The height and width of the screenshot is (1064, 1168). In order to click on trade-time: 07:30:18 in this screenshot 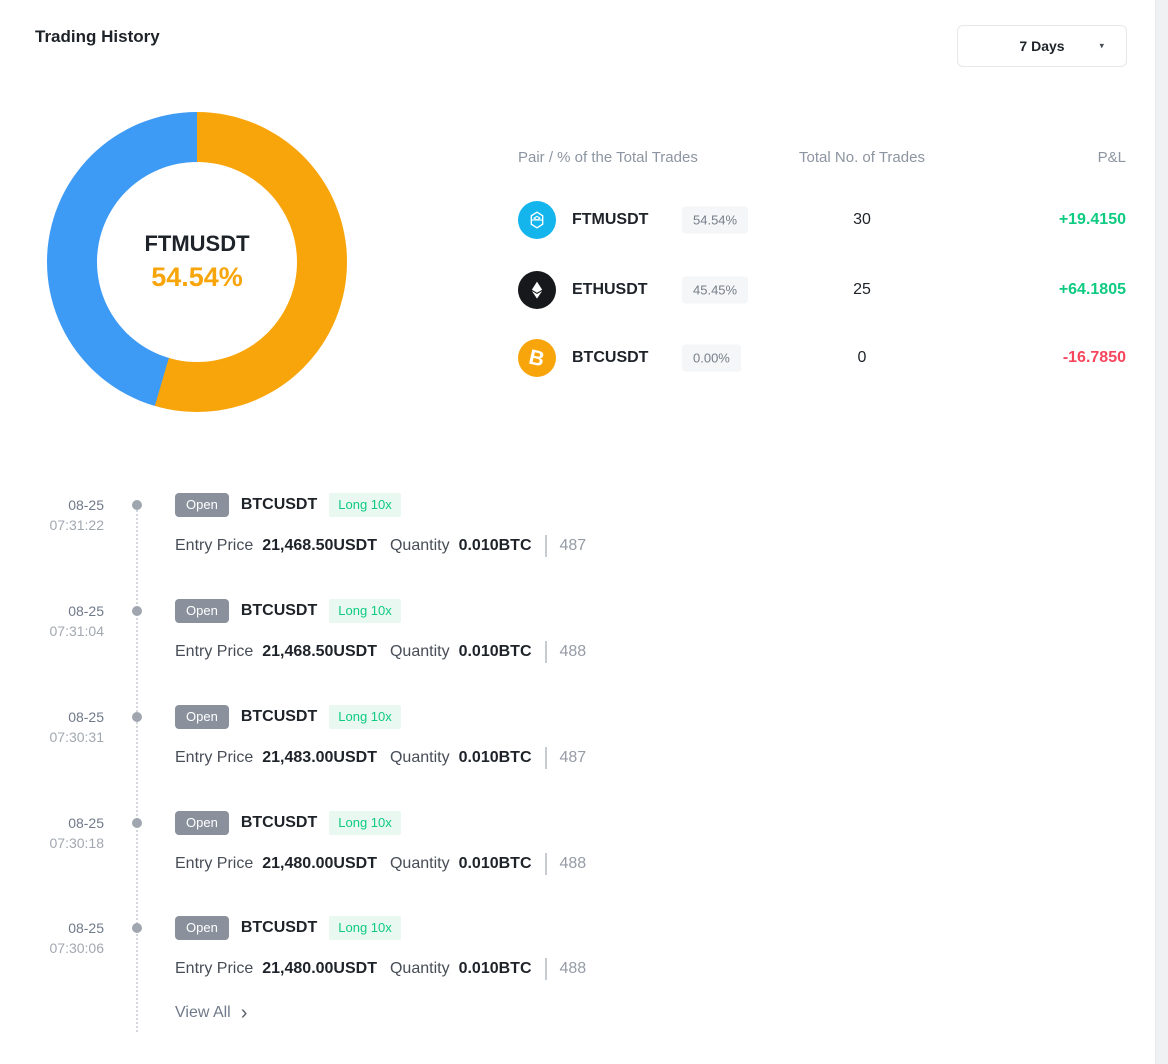, I will do `click(77, 843)`.